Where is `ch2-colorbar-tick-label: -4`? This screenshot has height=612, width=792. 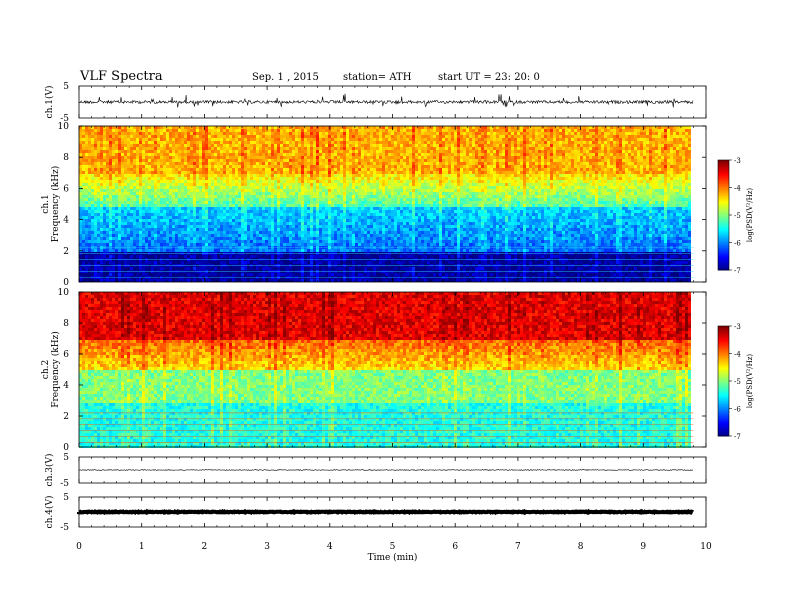 ch2-colorbar-tick-label: -4 is located at coordinates (737, 355).